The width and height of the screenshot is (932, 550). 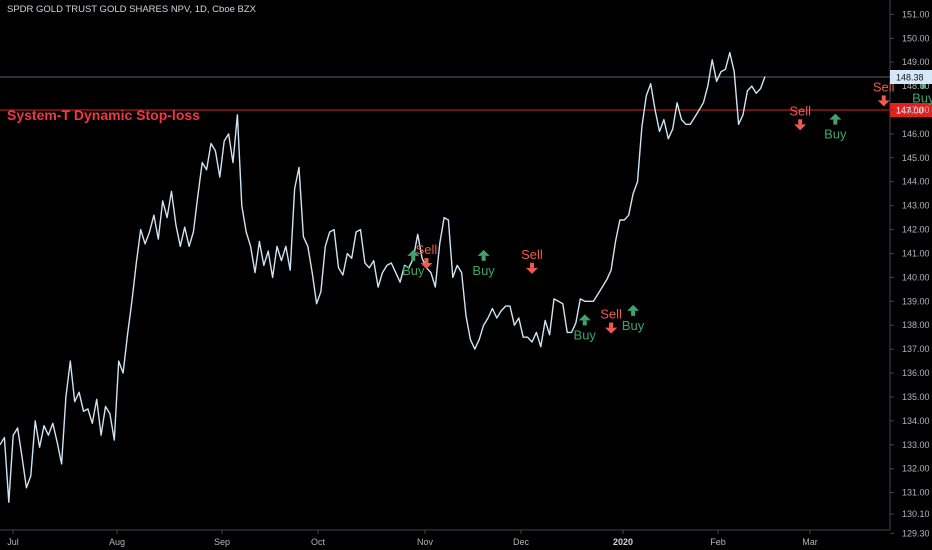 I want to click on stop-loss-line: 147.00, so click(x=466, y=96).